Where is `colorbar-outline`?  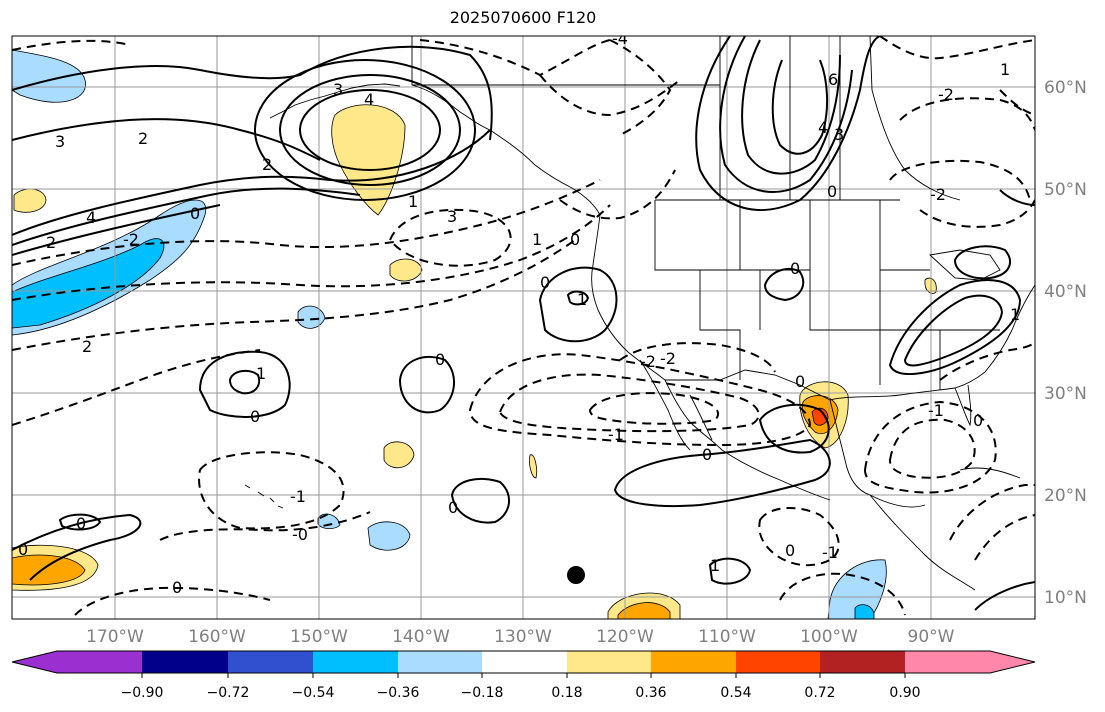 colorbar-outline is located at coordinates (523, 662).